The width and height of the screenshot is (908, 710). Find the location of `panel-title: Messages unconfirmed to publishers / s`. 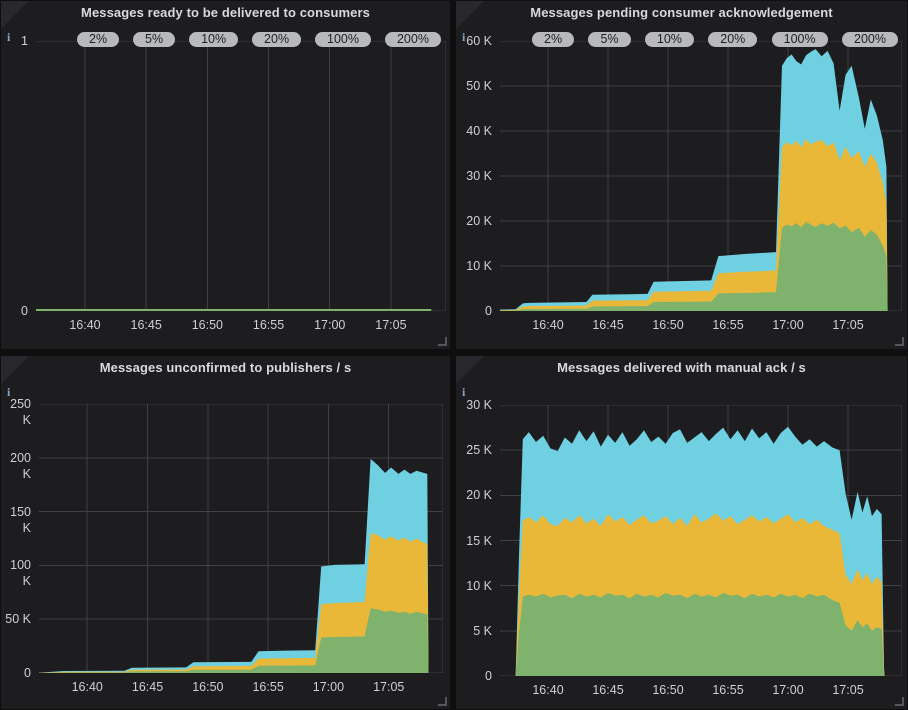

panel-title: Messages unconfirmed to publishers / s is located at coordinates (225, 367).